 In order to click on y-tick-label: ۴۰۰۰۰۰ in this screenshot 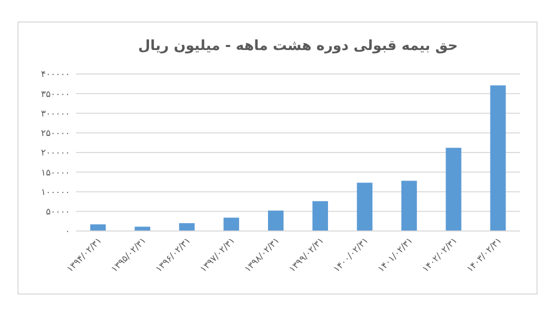, I will do `click(55, 75)`.